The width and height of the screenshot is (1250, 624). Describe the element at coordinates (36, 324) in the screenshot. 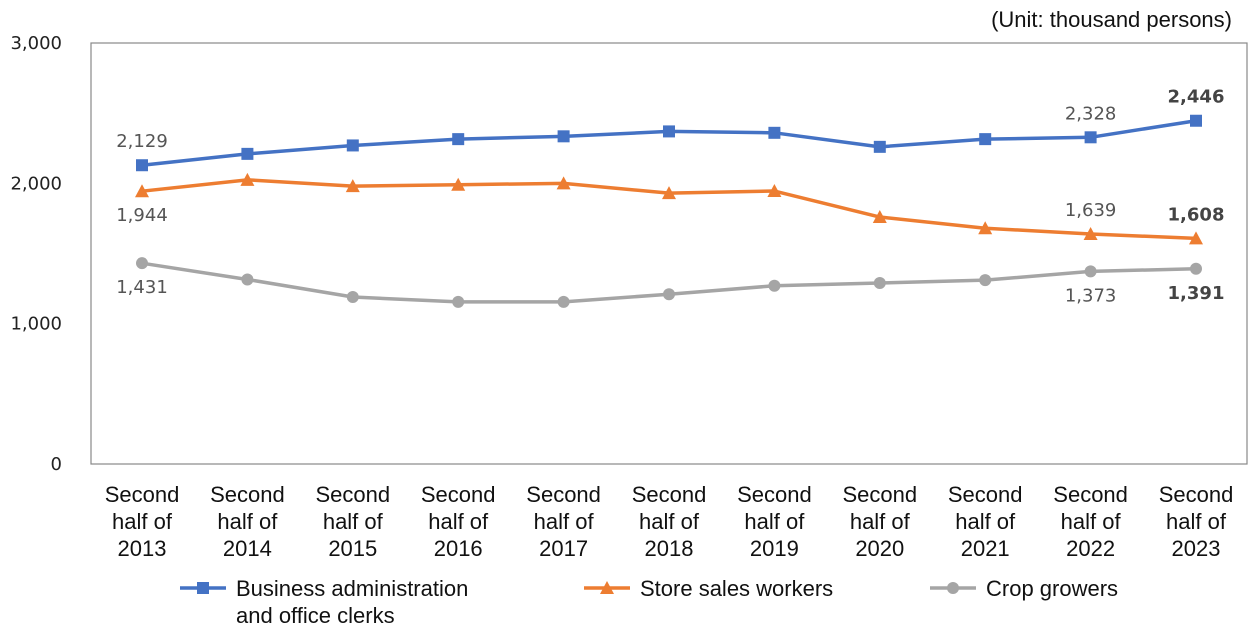

I see `y-tick-label: 1,000` at that location.